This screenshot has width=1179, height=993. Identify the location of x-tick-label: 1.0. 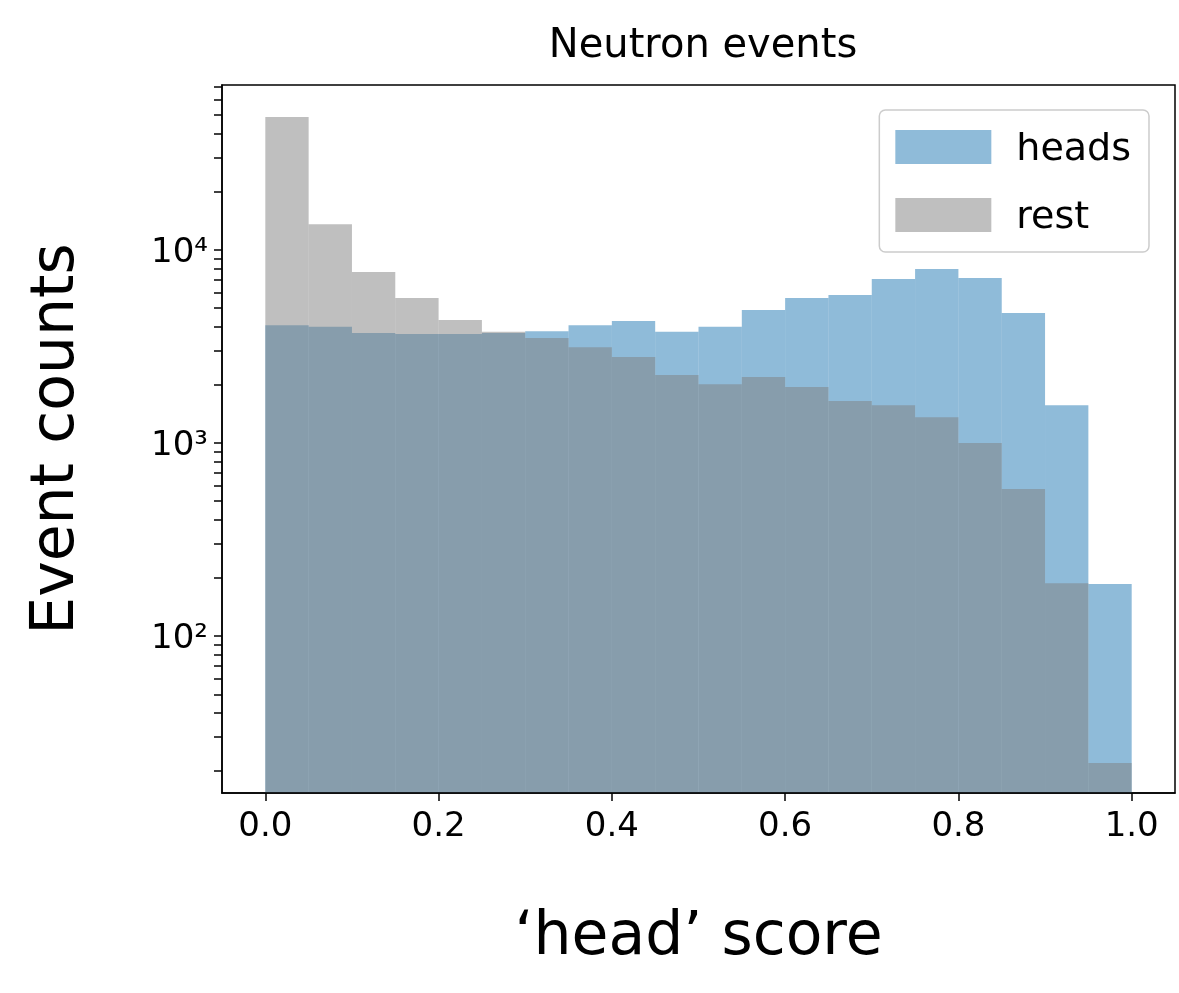
(1131, 824).